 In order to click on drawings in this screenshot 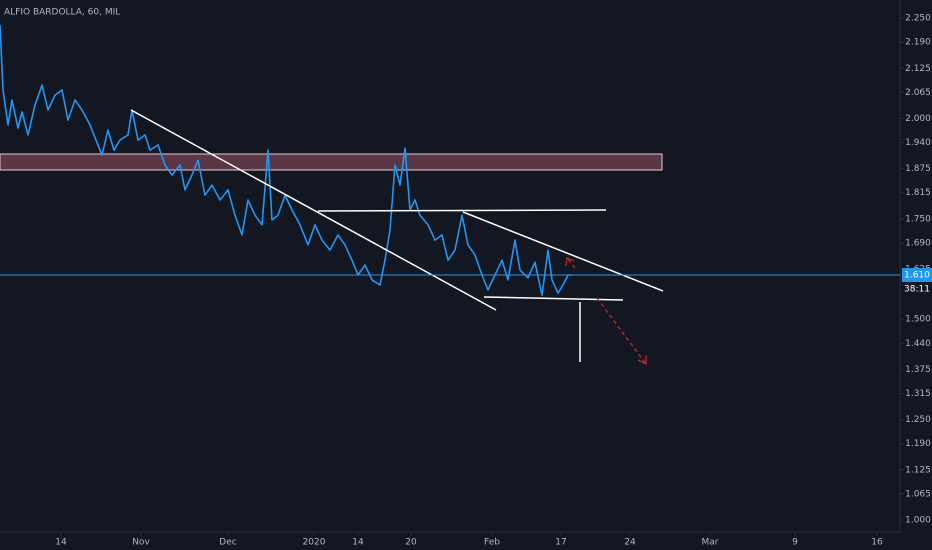, I will do `click(331, 162)`.